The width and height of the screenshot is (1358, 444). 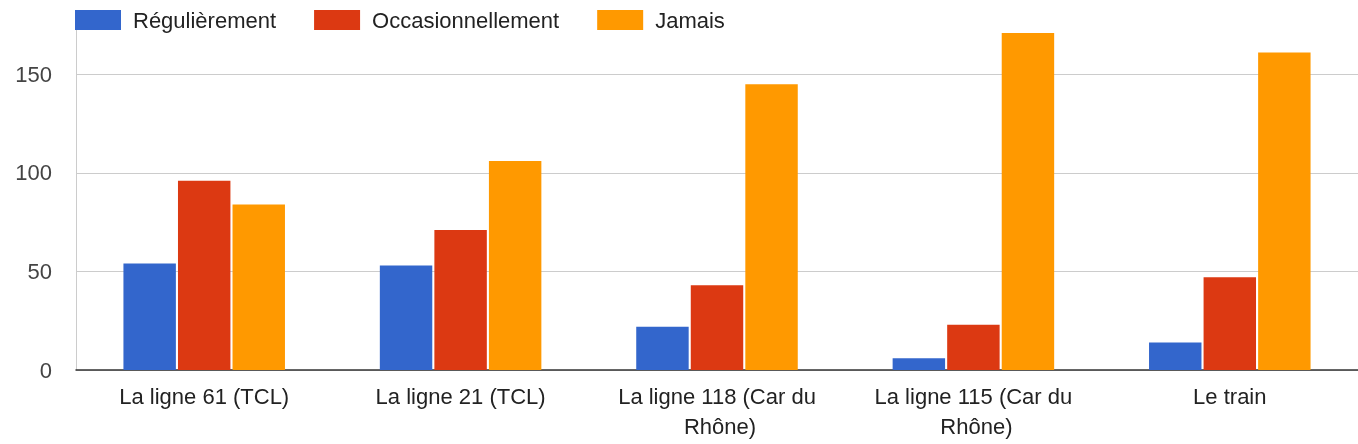 What do you see at coordinates (460, 396) in the screenshot?
I see `x-tick-label: La ligne 21 (TCL)` at bounding box center [460, 396].